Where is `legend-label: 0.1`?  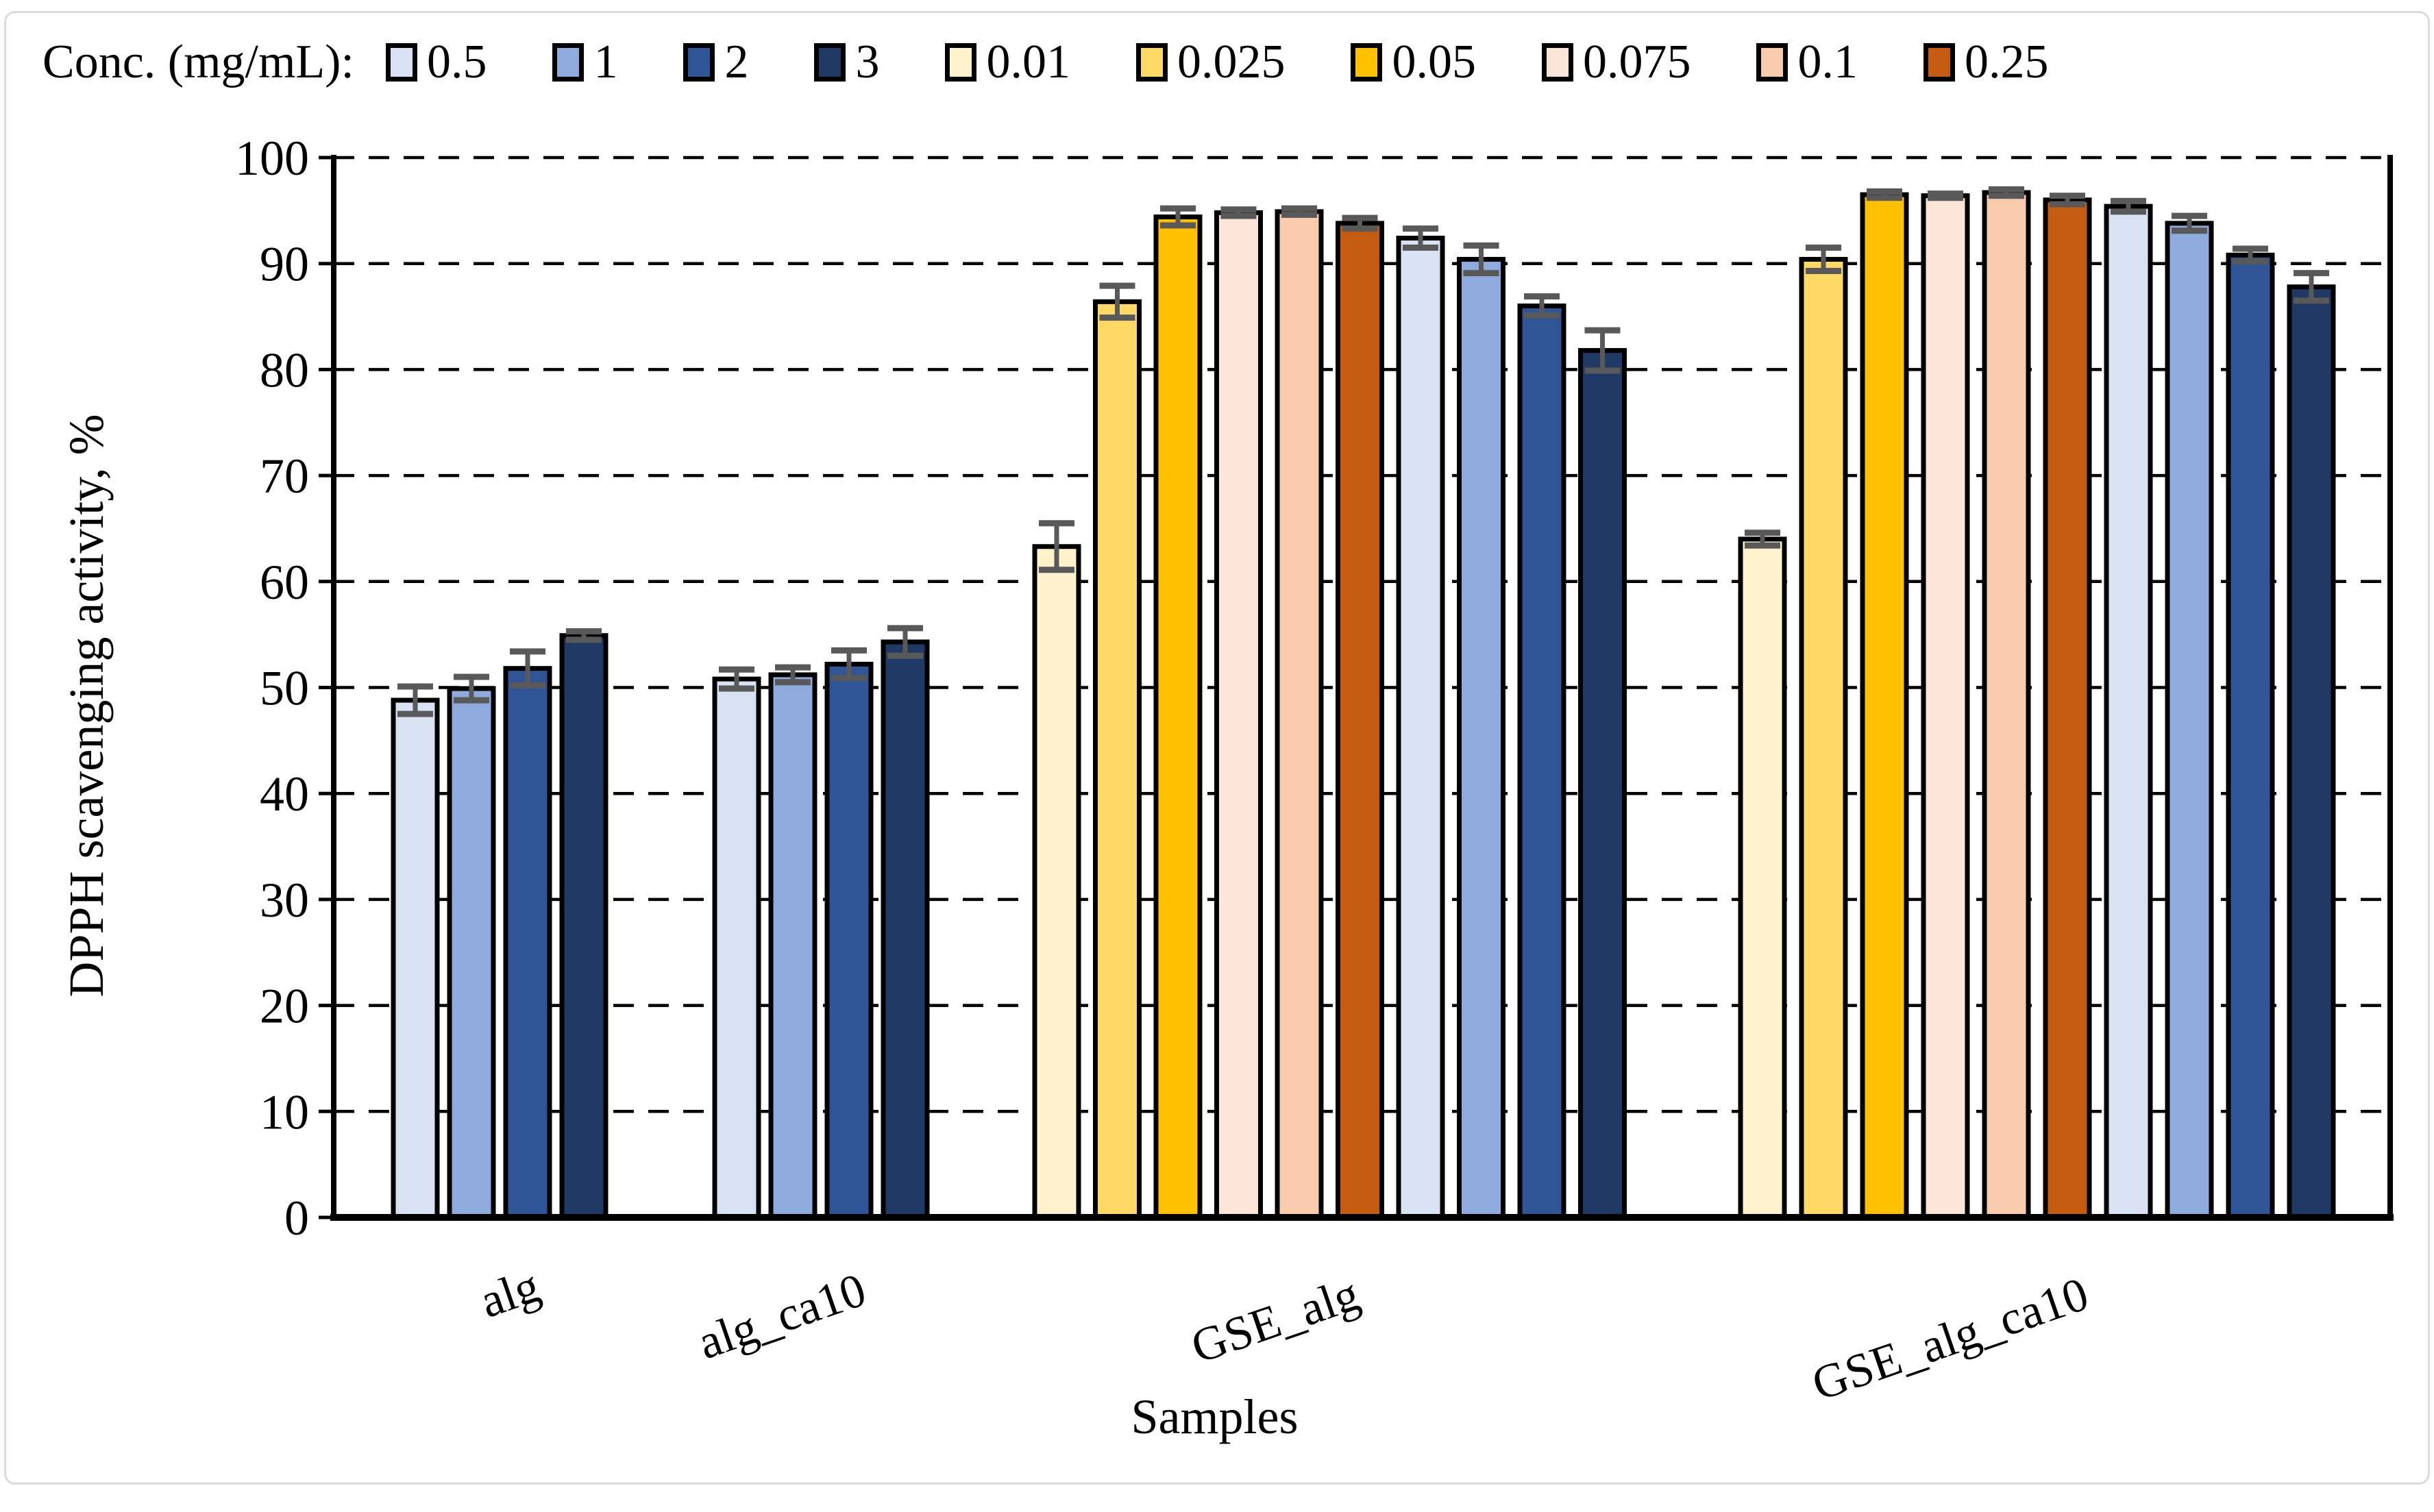 legend-label: 0.1 is located at coordinates (1828, 62).